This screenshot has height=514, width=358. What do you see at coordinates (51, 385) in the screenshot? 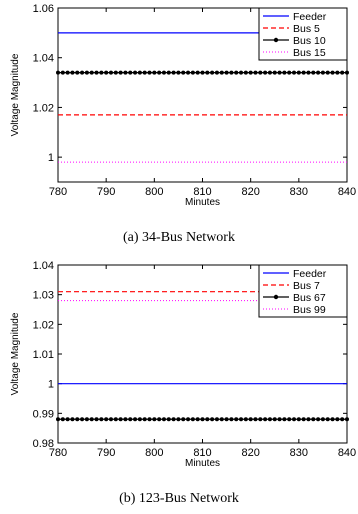
I see `y-tick-label: 1` at bounding box center [51, 385].